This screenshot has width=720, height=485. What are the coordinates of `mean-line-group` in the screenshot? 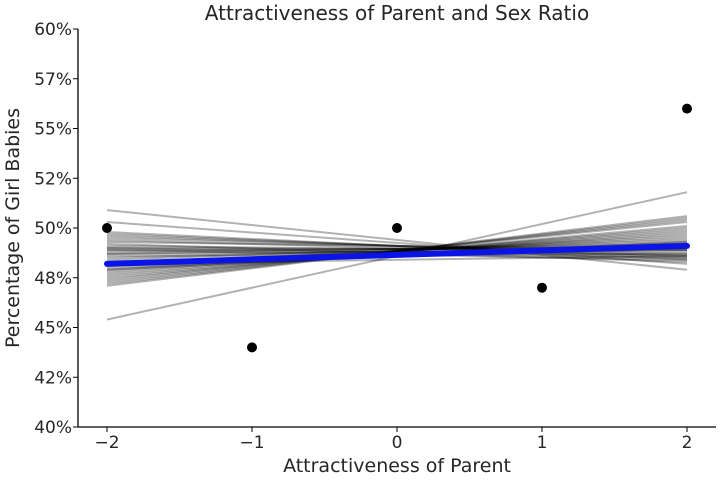 It's located at (397, 254).